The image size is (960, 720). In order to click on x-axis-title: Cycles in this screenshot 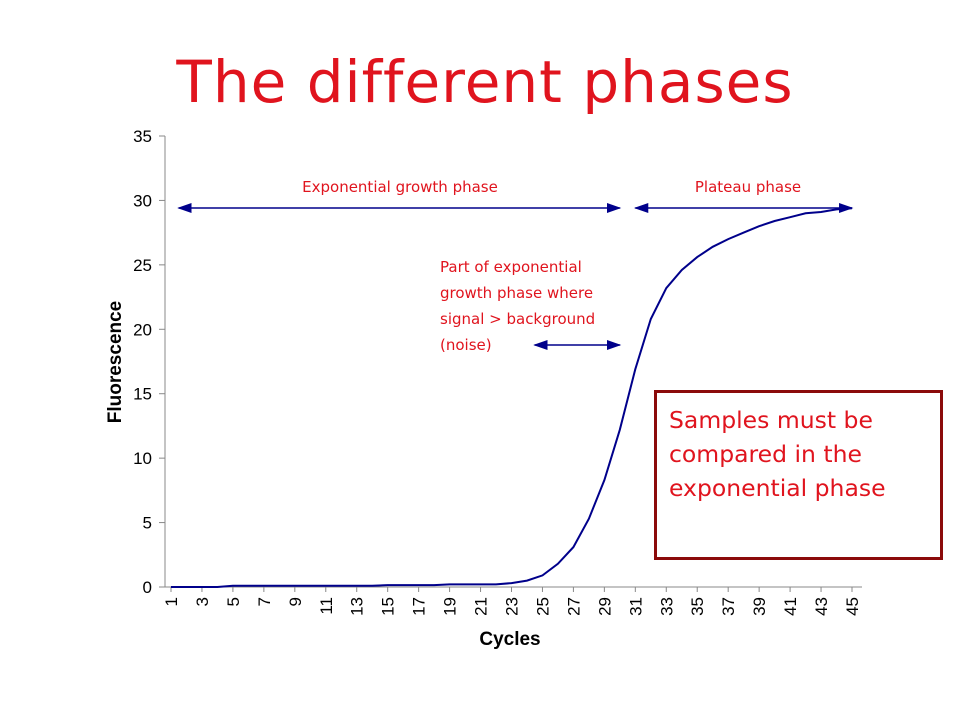, I will do `click(509, 639)`.